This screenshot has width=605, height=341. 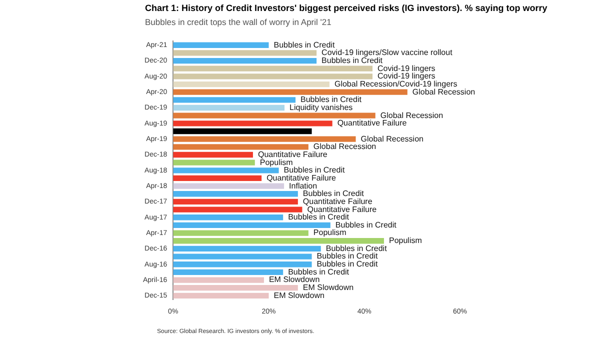 What do you see at coordinates (303, 185) in the screenshot?
I see `data-label: Inflation` at bounding box center [303, 185].